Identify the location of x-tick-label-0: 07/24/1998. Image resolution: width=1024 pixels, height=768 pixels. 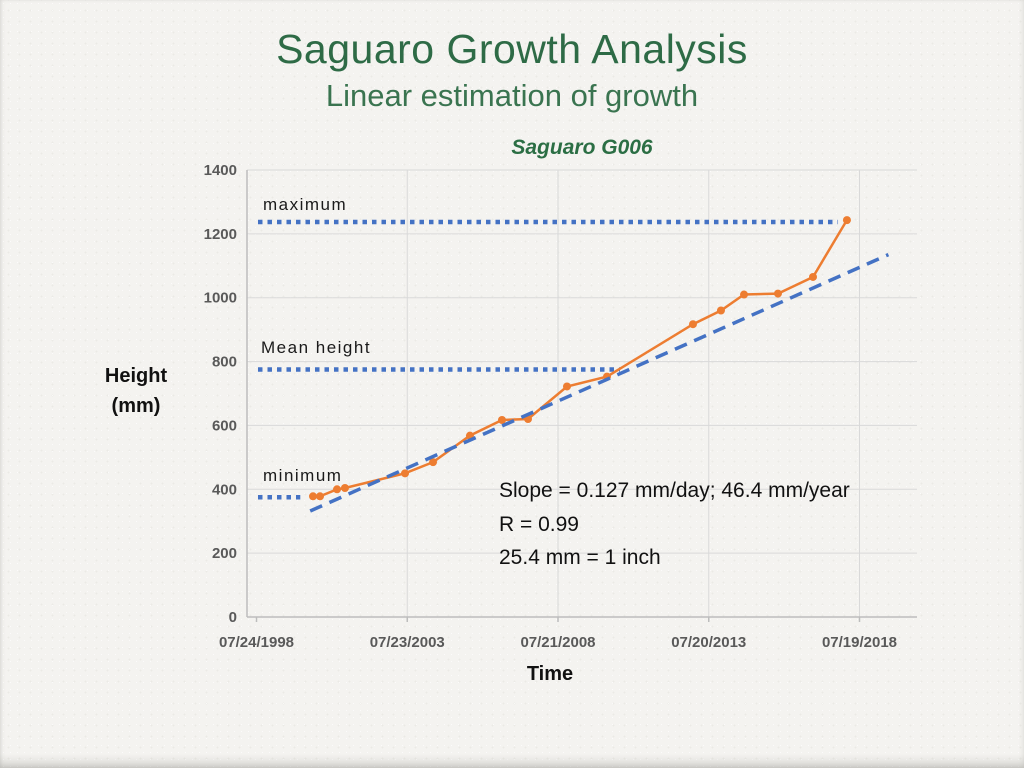
(256, 642).